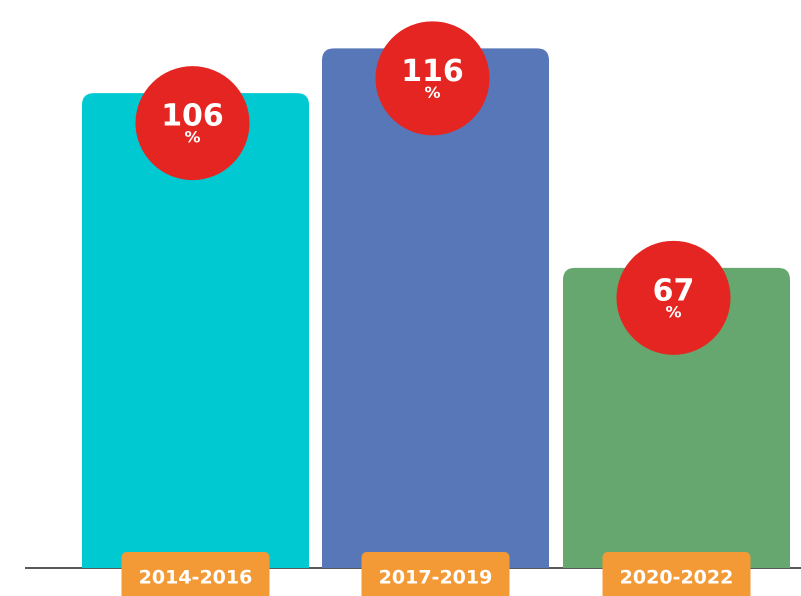 The image size is (801, 596). What do you see at coordinates (196, 578) in the screenshot?
I see `x-tick-label: 2014-2016` at bounding box center [196, 578].